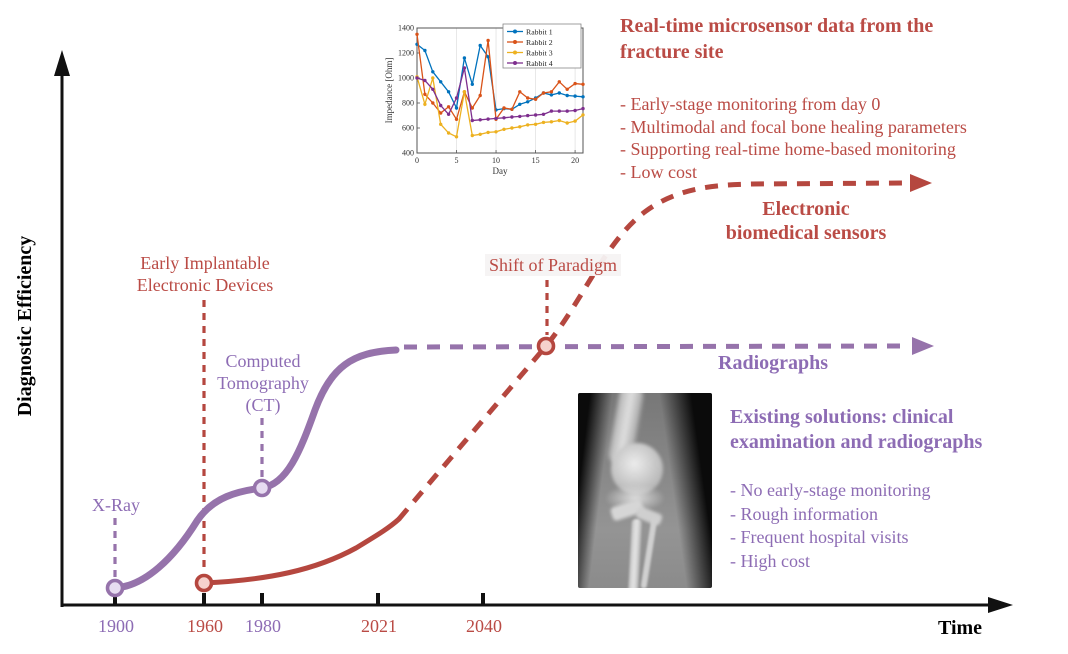 Image resolution: width=1068 pixels, height=654 pixels. I want to click on inset-legend-label: Rabbit 2, so click(539, 42).